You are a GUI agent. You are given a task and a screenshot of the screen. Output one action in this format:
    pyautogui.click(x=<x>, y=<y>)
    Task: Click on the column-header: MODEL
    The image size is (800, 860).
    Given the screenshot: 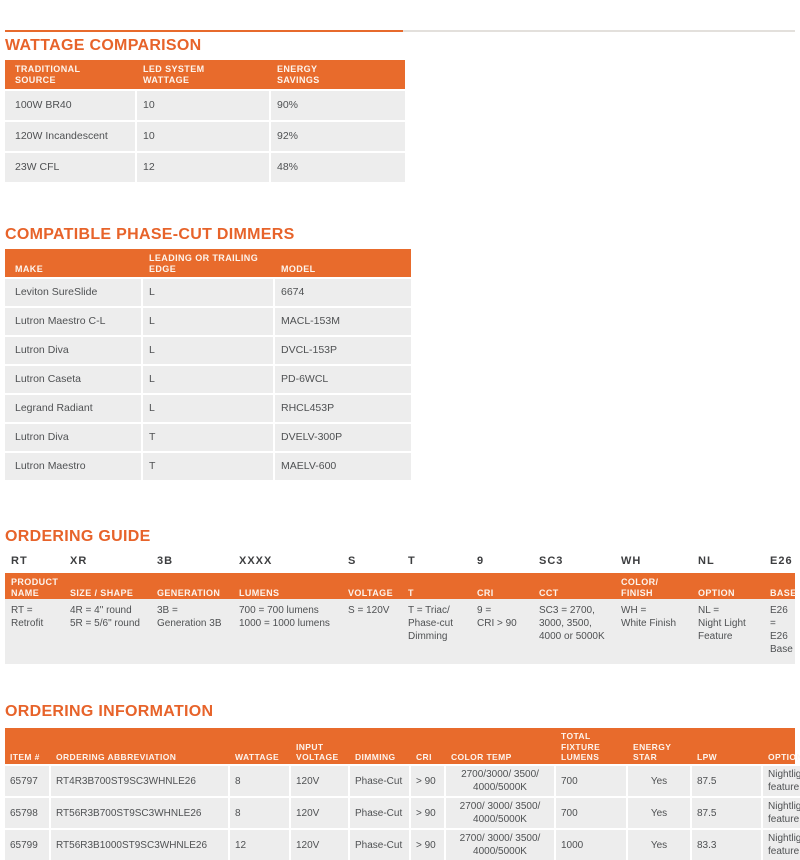 What is the action you would take?
    pyautogui.click(x=298, y=269)
    